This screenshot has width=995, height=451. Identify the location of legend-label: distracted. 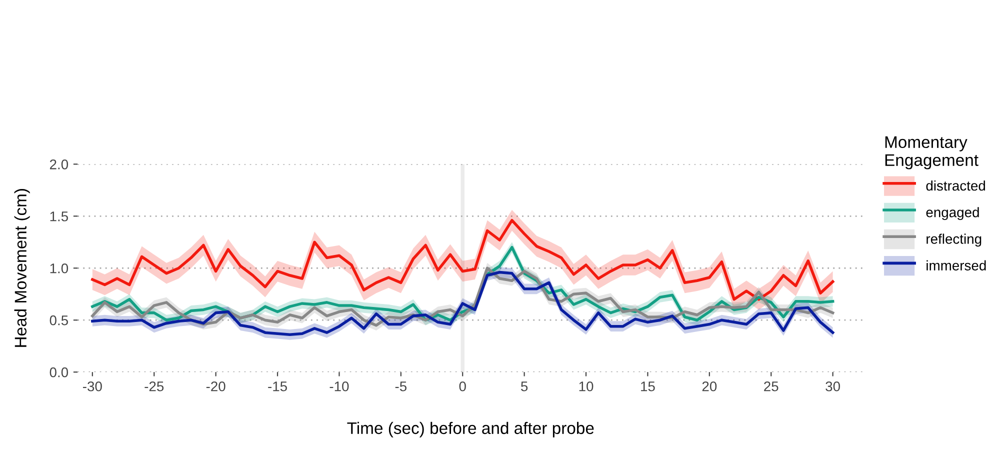
(956, 185).